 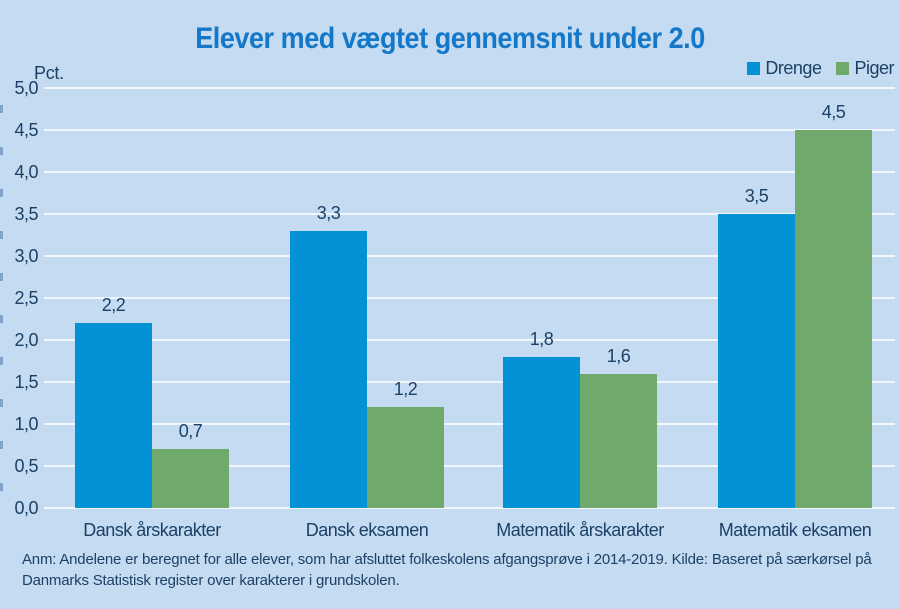 I want to click on y-axis-unit-label: Pct., so click(x=49, y=73).